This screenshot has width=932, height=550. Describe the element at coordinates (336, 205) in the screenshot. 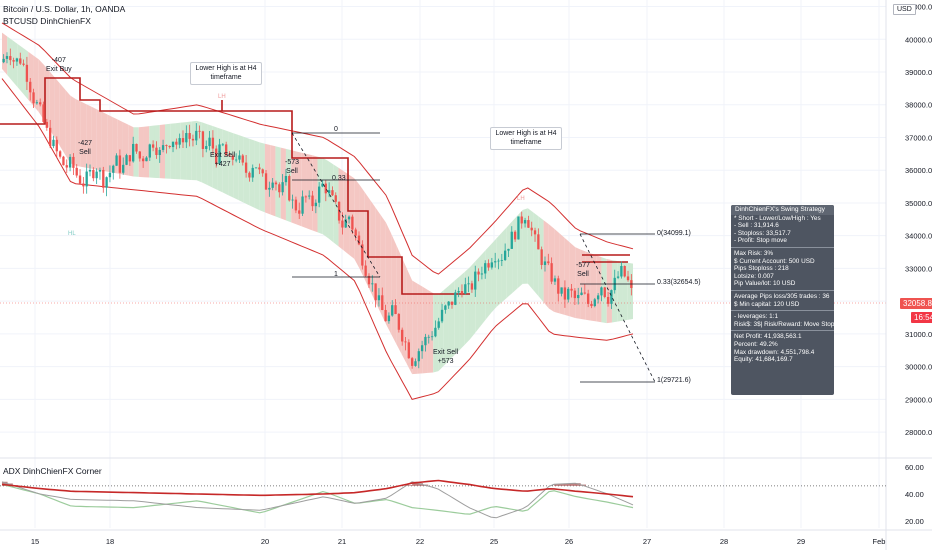

I see `fib-diagonal` at that location.